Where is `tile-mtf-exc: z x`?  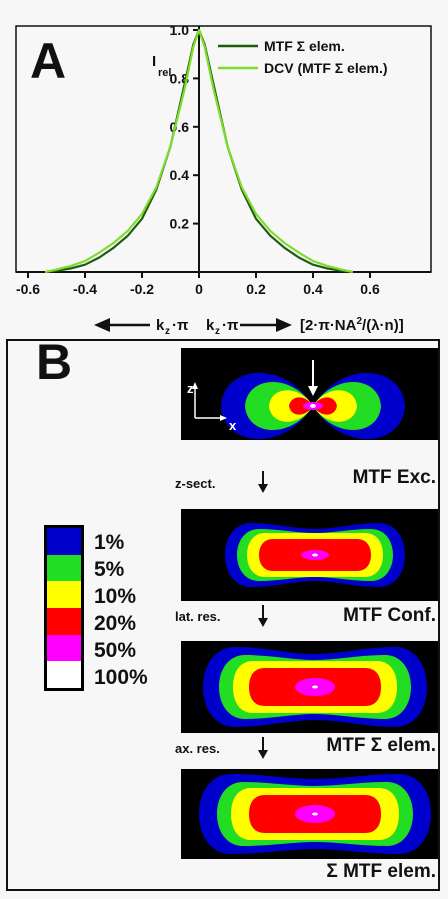 tile-mtf-exc: z x is located at coordinates (309, 394).